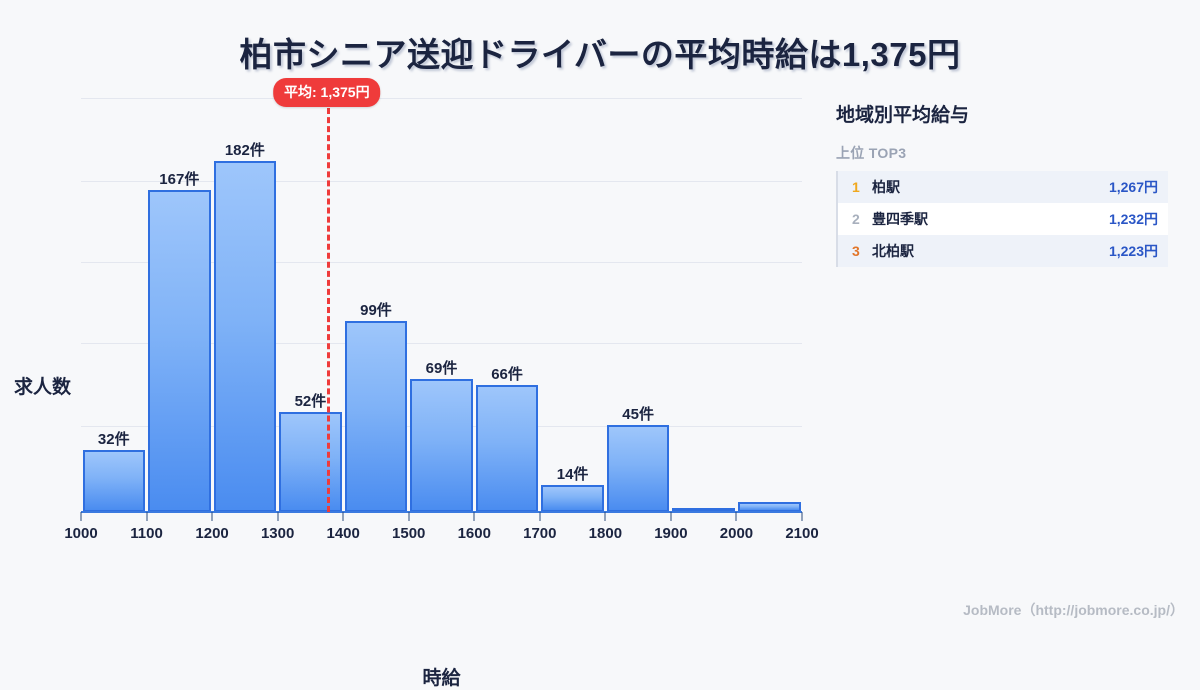 Image resolution: width=1200 pixels, height=690 pixels. What do you see at coordinates (856, 219) in the screenshot?
I see `rank-number: 2` at bounding box center [856, 219].